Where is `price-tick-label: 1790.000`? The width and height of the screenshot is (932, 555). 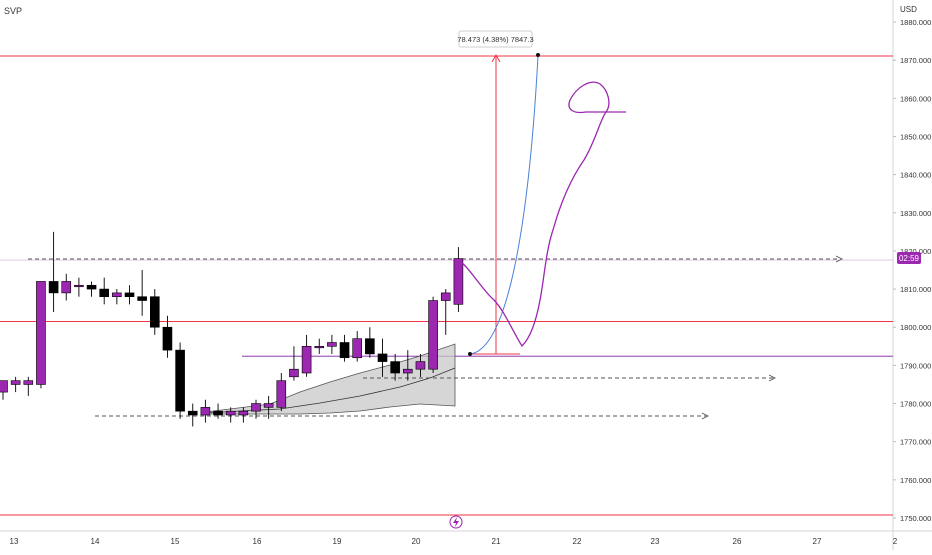
price-tick-label: 1790.000 is located at coordinates (915, 365).